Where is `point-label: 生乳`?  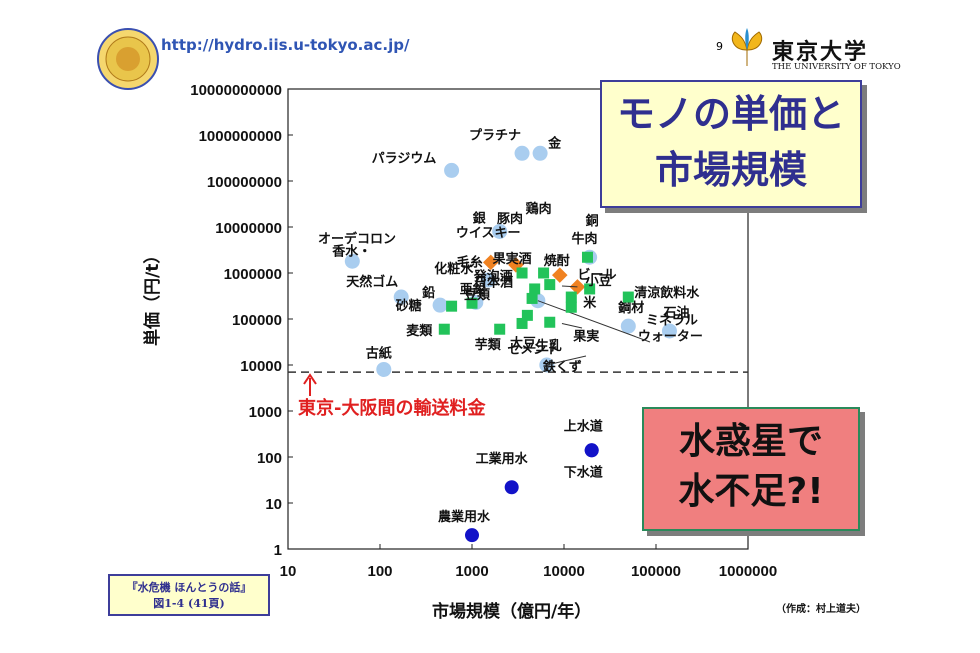
point-label: 生乳 is located at coordinates (549, 346).